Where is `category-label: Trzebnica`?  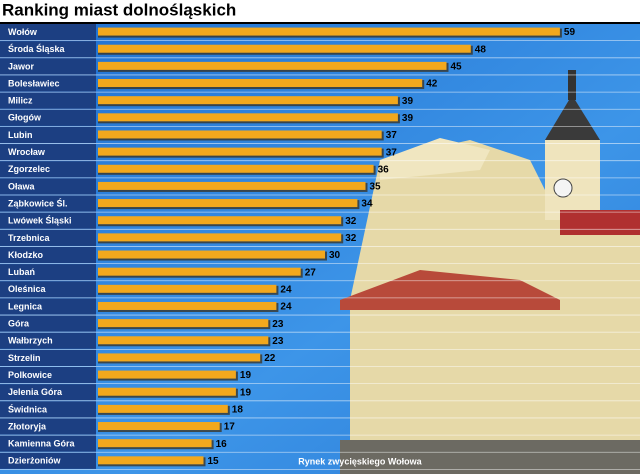
category-label: Trzebnica is located at coordinates (29, 238).